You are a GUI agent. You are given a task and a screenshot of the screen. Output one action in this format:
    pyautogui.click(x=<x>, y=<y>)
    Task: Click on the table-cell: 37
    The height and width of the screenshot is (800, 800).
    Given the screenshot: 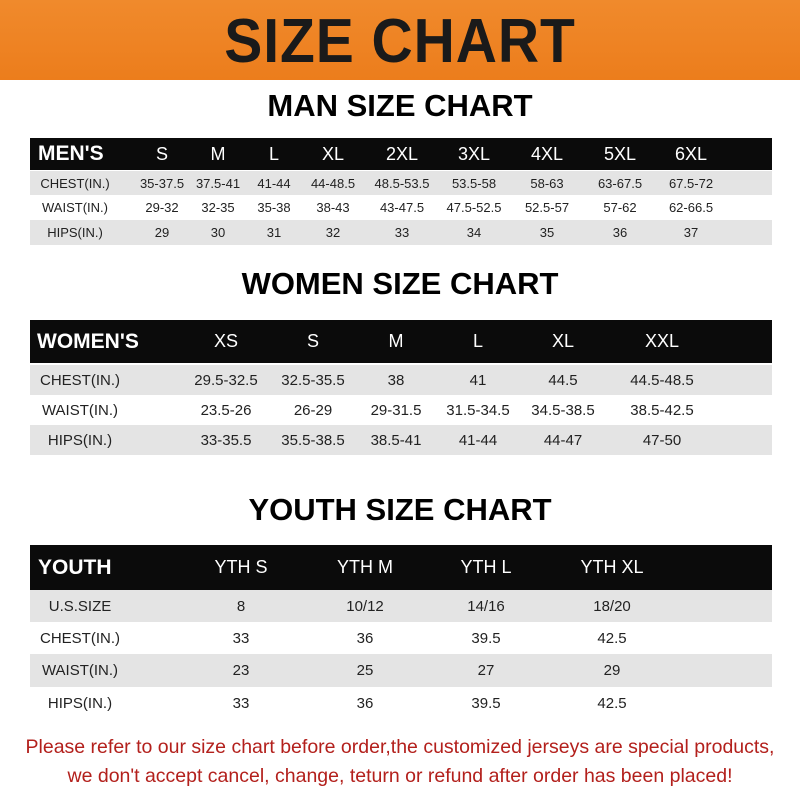 What is the action you would take?
    pyautogui.click(x=691, y=232)
    